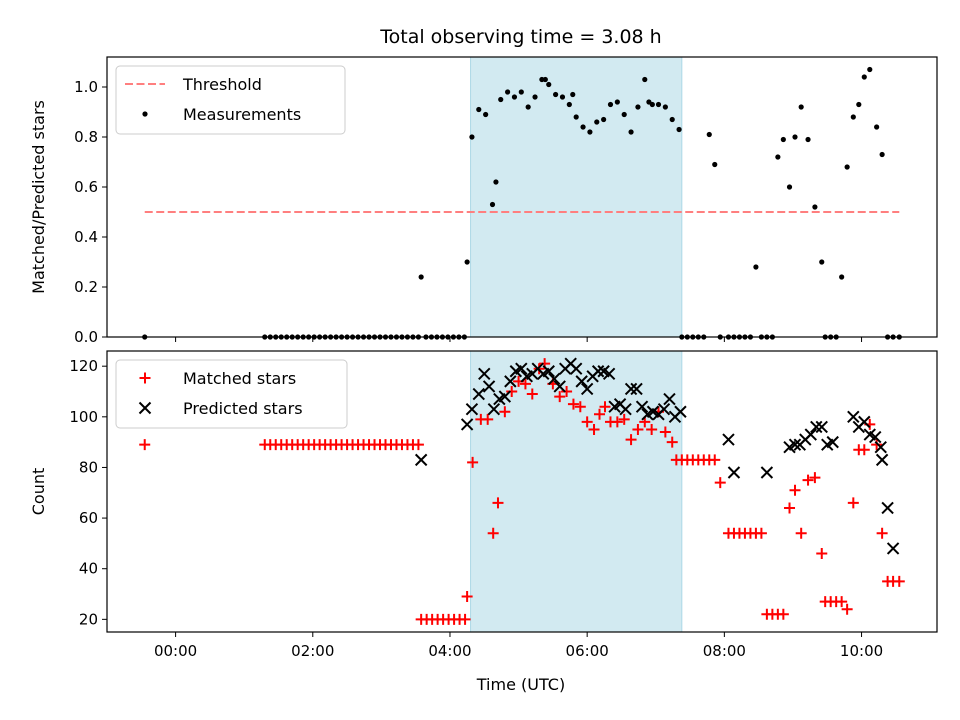 Image resolution: width=960 pixels, height=720 pixels. What do you see at coordinates (239, 378) in the screenshot?
I see `legend-label-matched-stars: Matched stars` at bounding box center [239, 378].